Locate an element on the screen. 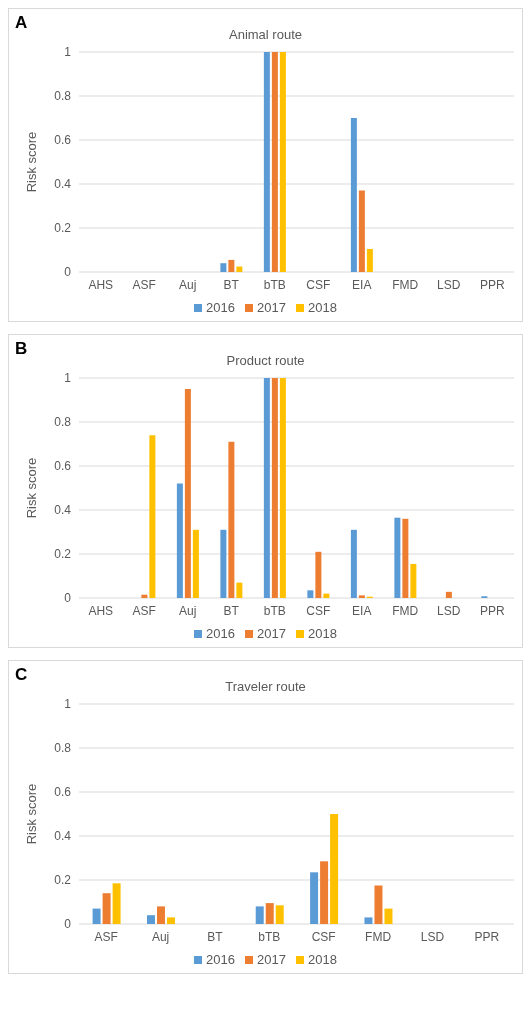  chart-title: Animal route is located at coordinates (265, 34).